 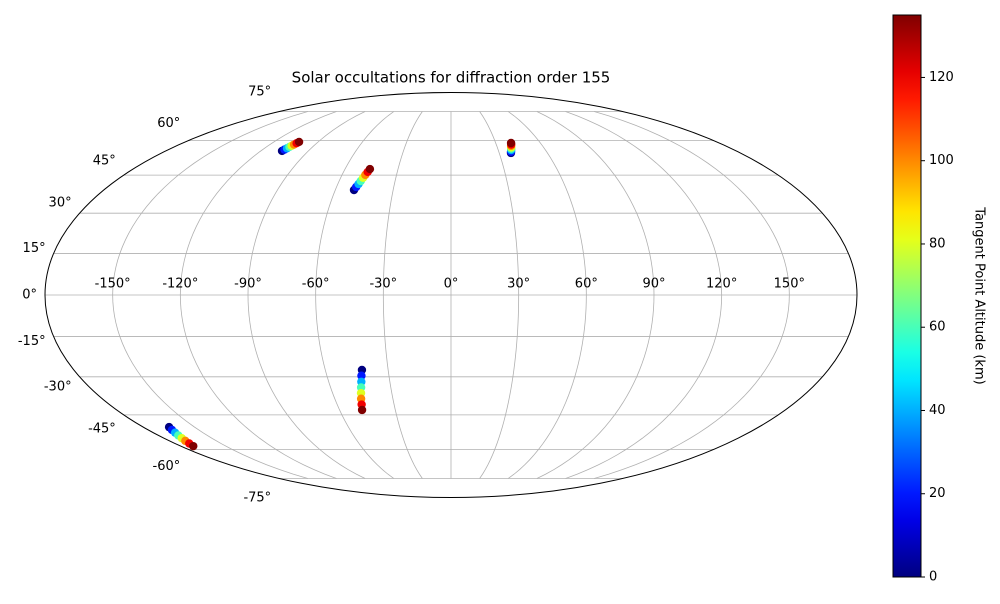 What do you see at coordinates (60, 203) in the screenshot?
I see `y-tick-label: 30°` at bounding box center [60, 203].